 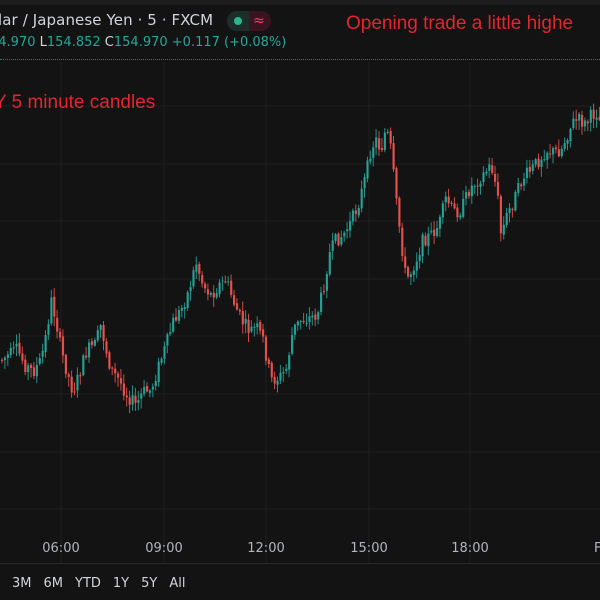 What do you see at coordinates (300, 59) in the screenshot?
I see `current-price-line` at bounding box center [300, 59].